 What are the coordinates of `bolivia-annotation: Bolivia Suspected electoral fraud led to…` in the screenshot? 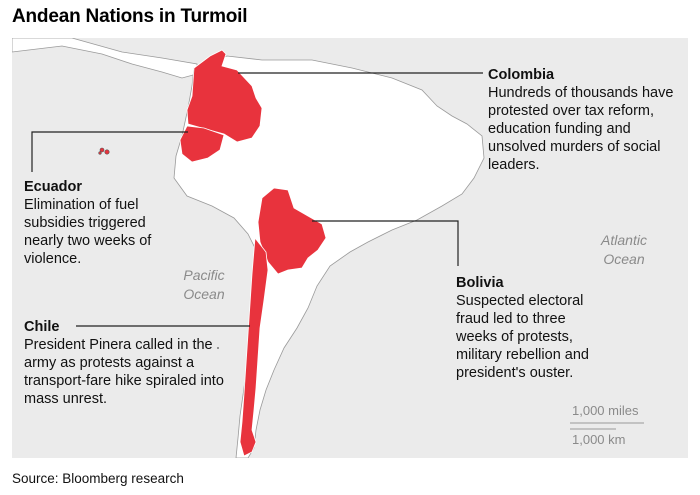 It's located at (531, 328).